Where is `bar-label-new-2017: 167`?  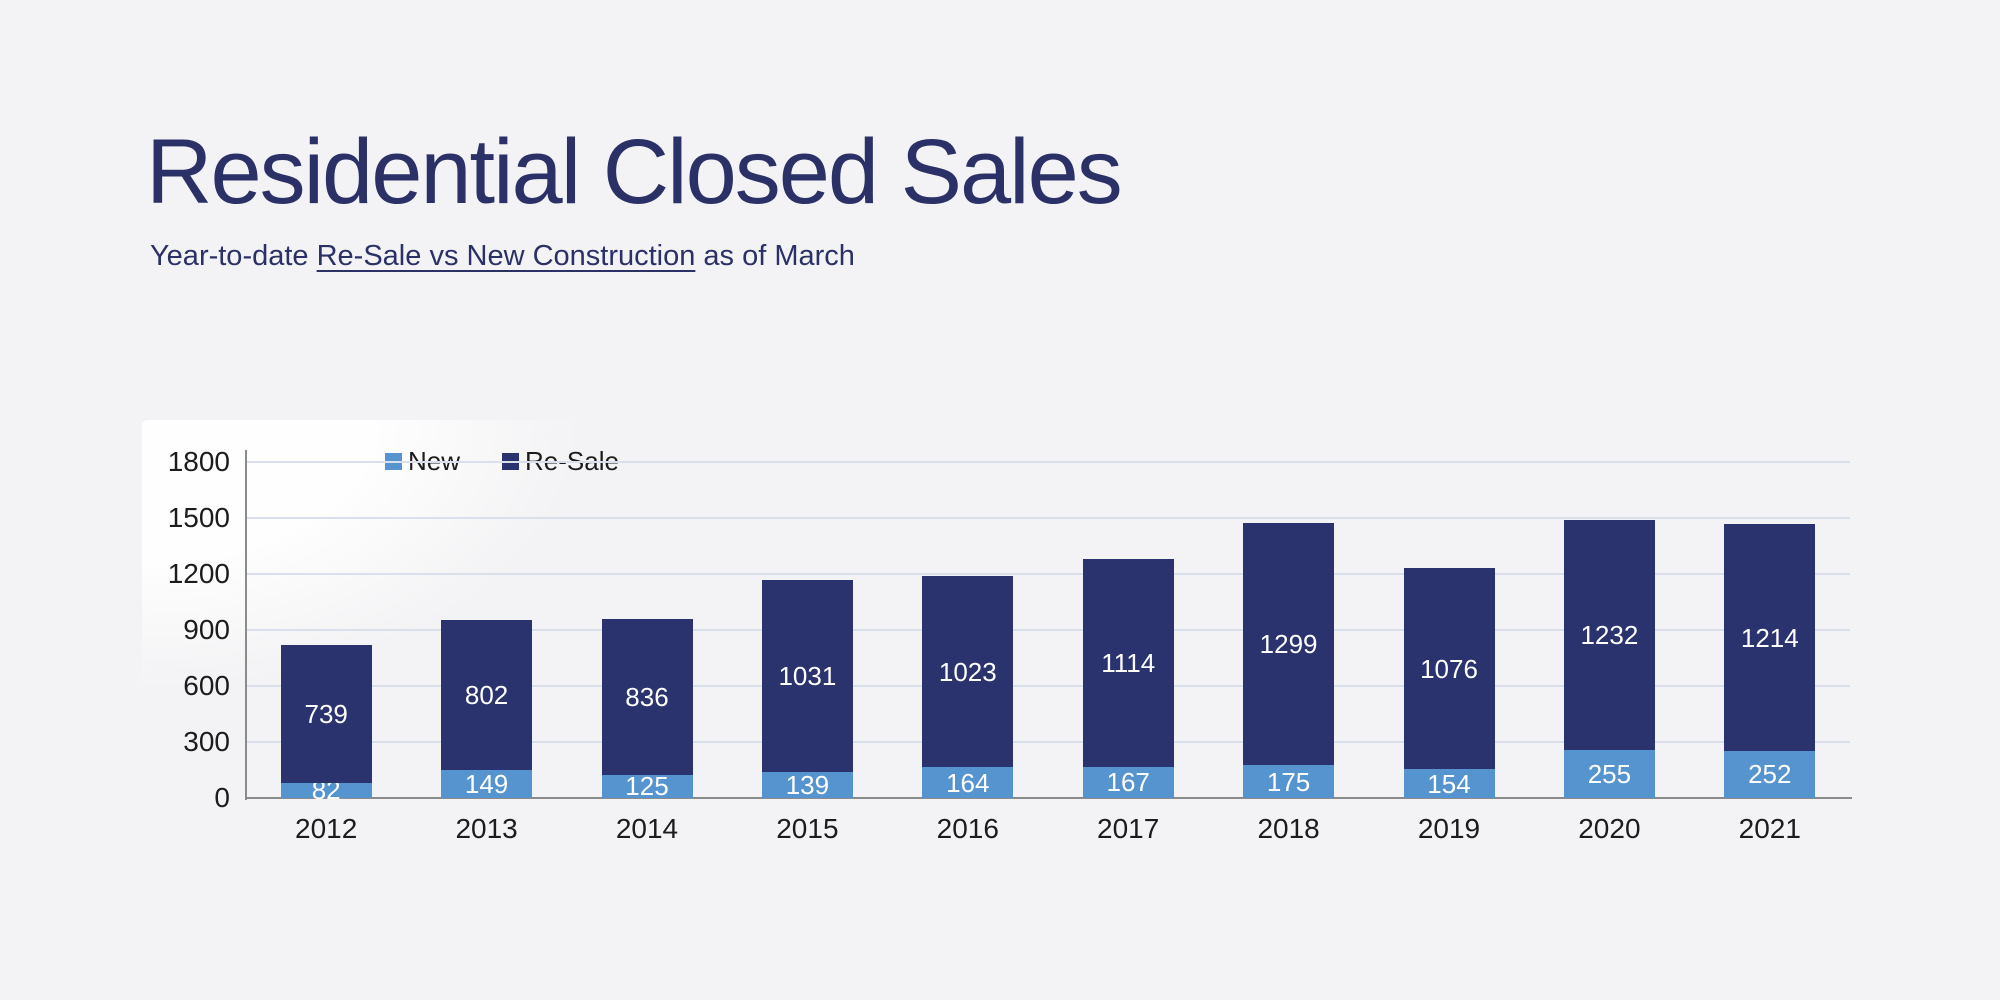 bar-label-new-2017: 167 is located at coordinates (1128, 782).